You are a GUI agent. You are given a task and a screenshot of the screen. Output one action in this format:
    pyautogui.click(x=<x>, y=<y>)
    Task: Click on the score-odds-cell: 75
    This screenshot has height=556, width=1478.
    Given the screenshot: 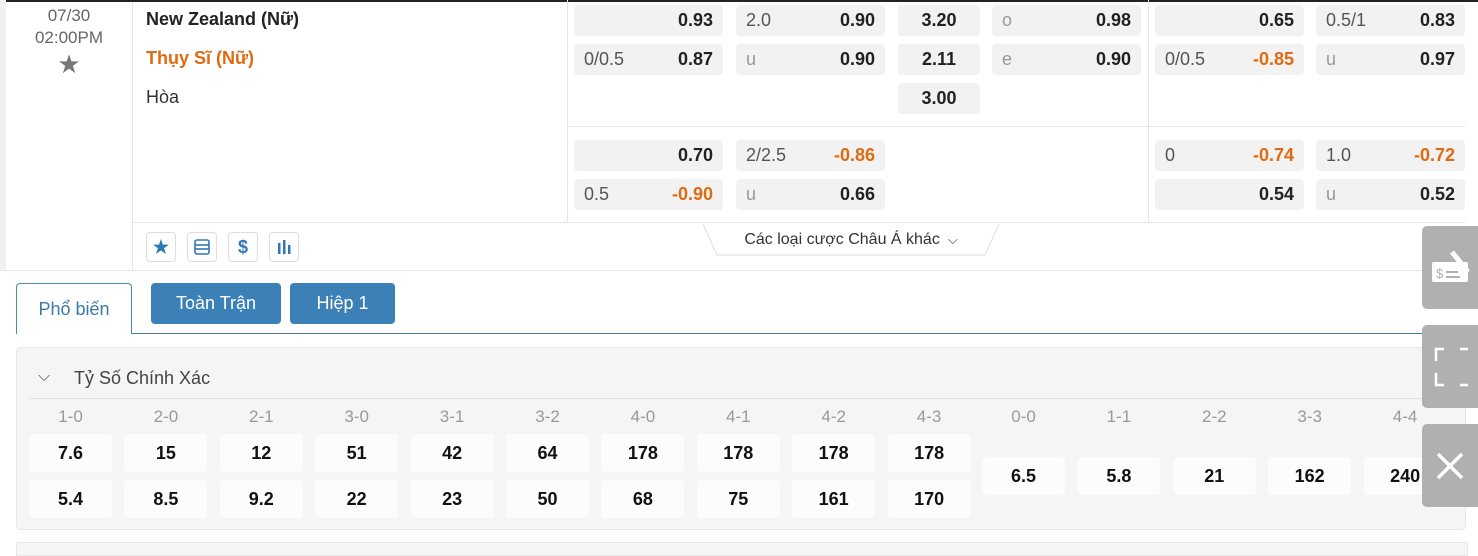 What is the action you would take?
    pyautogui.click(x=738, y=499)
    